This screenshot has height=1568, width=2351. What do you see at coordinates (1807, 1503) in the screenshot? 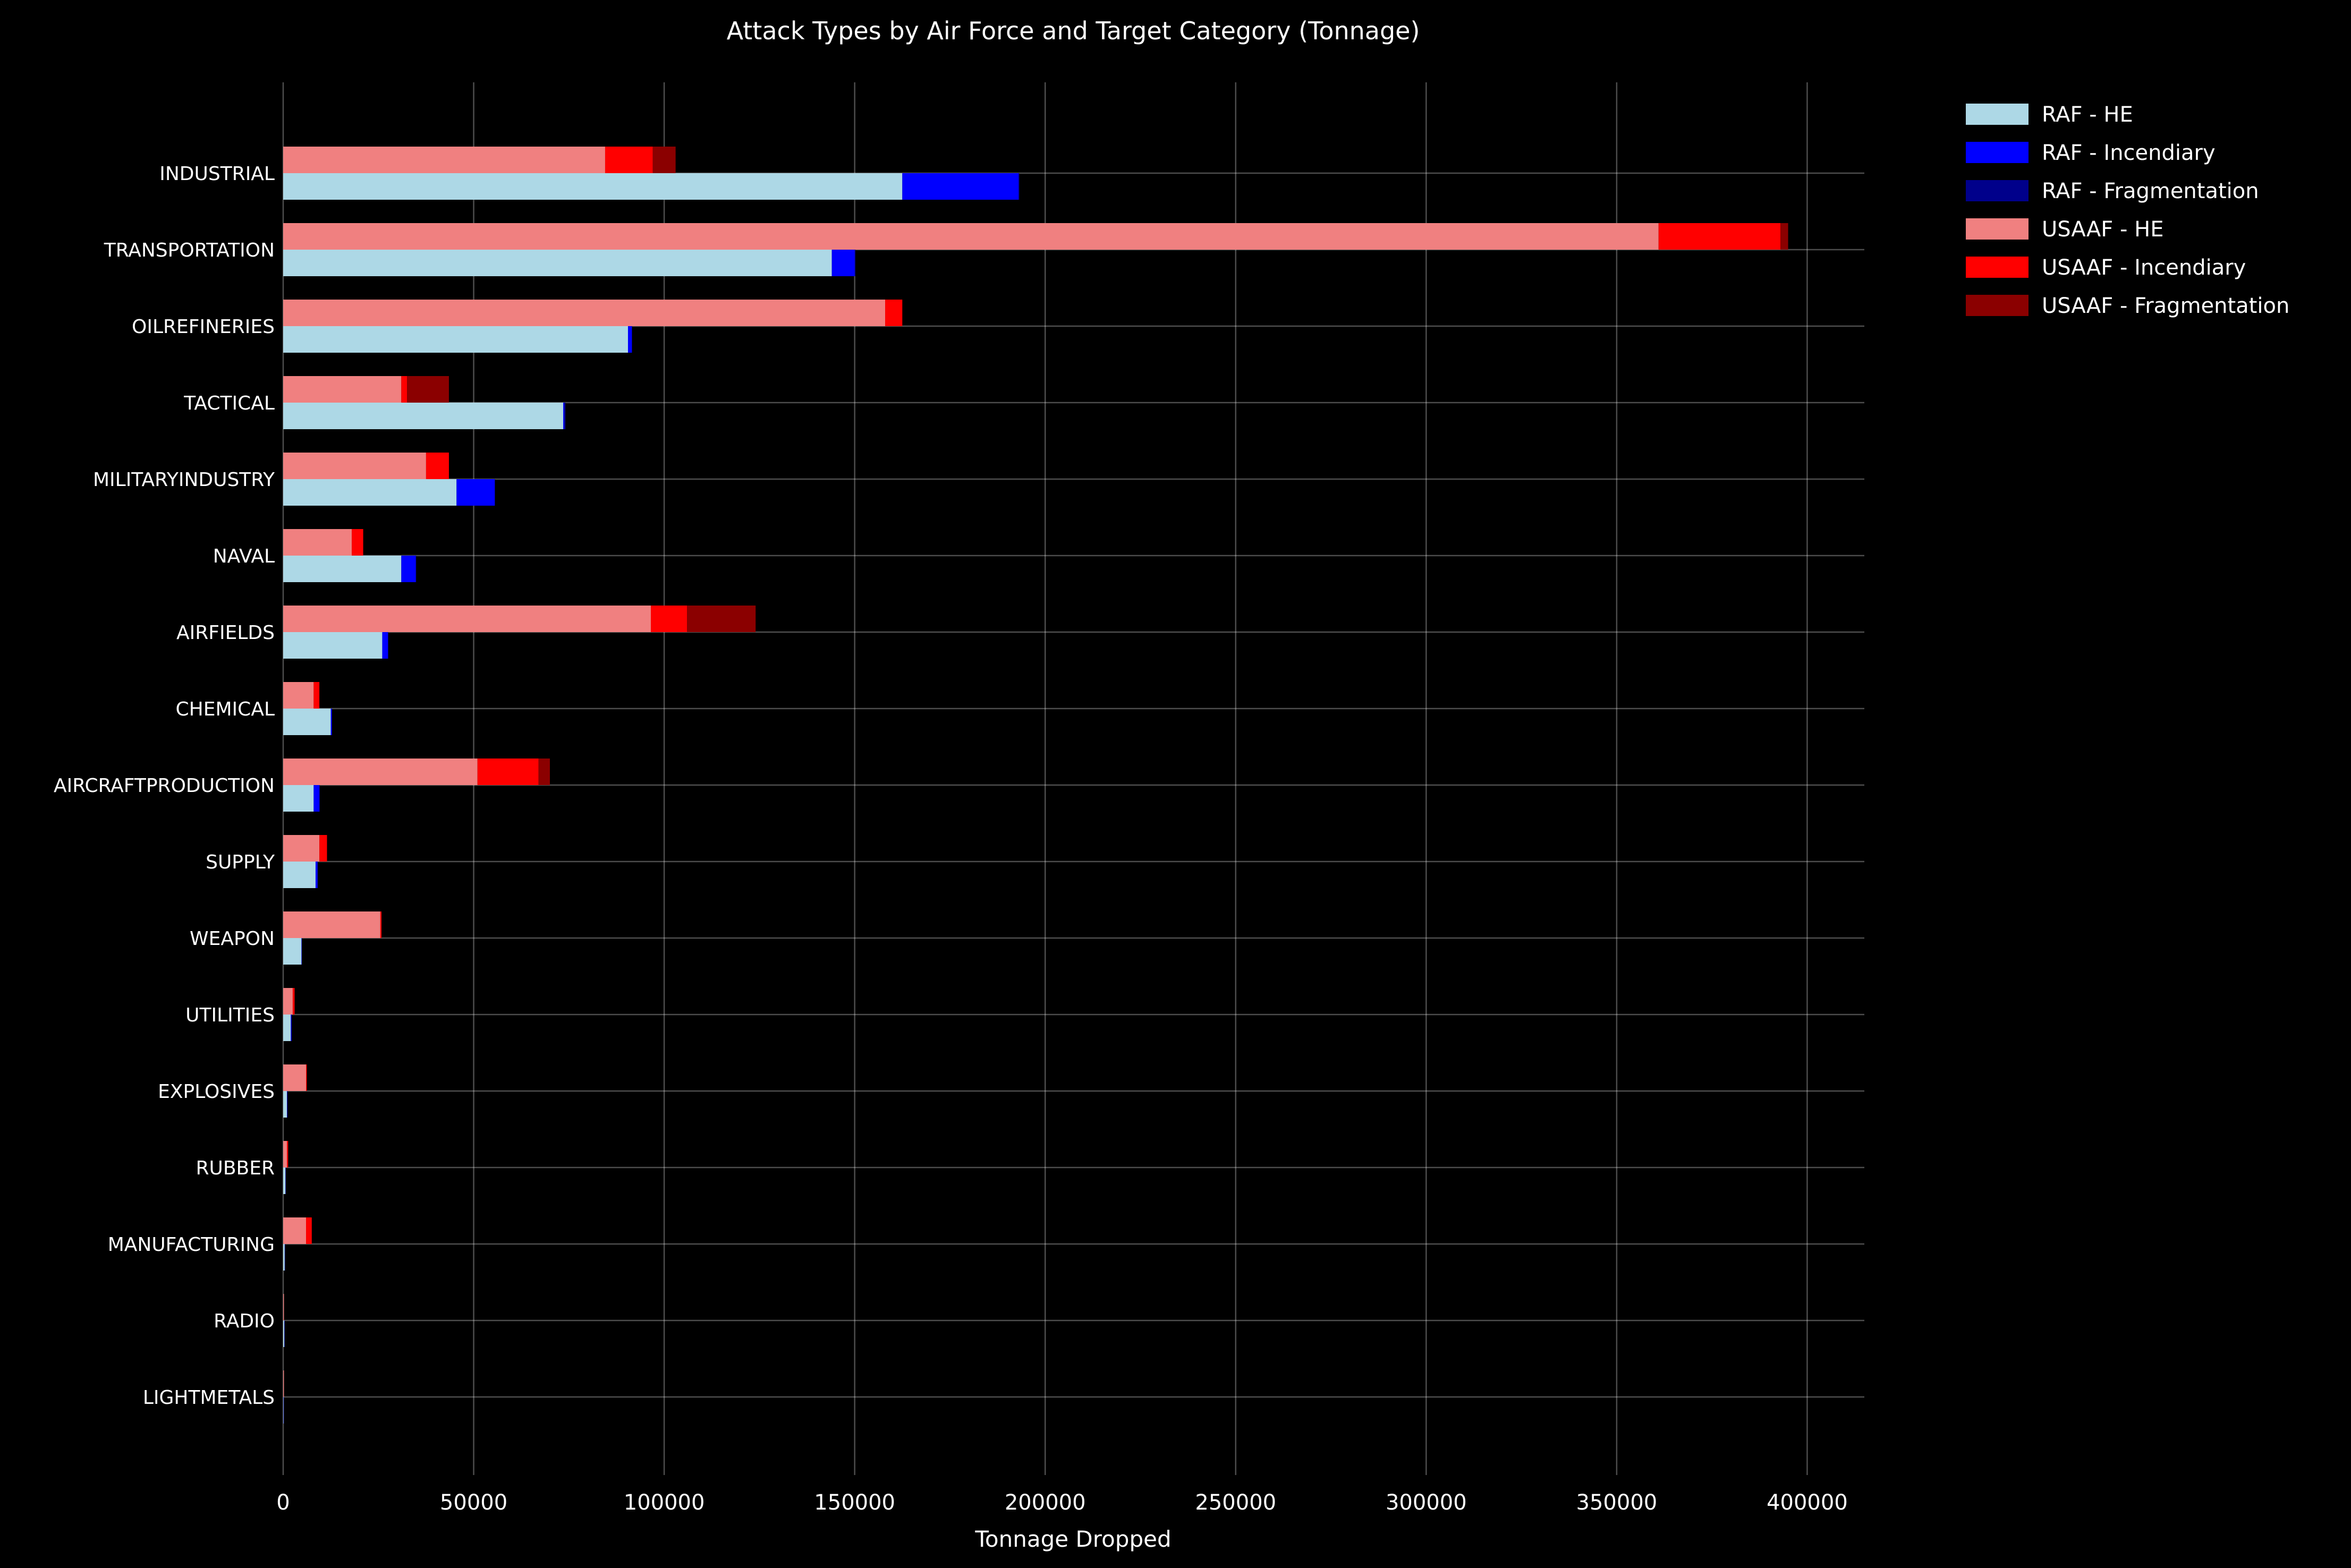
I see `x-tick-label: 400000` at bounding box center [1807, 1503].